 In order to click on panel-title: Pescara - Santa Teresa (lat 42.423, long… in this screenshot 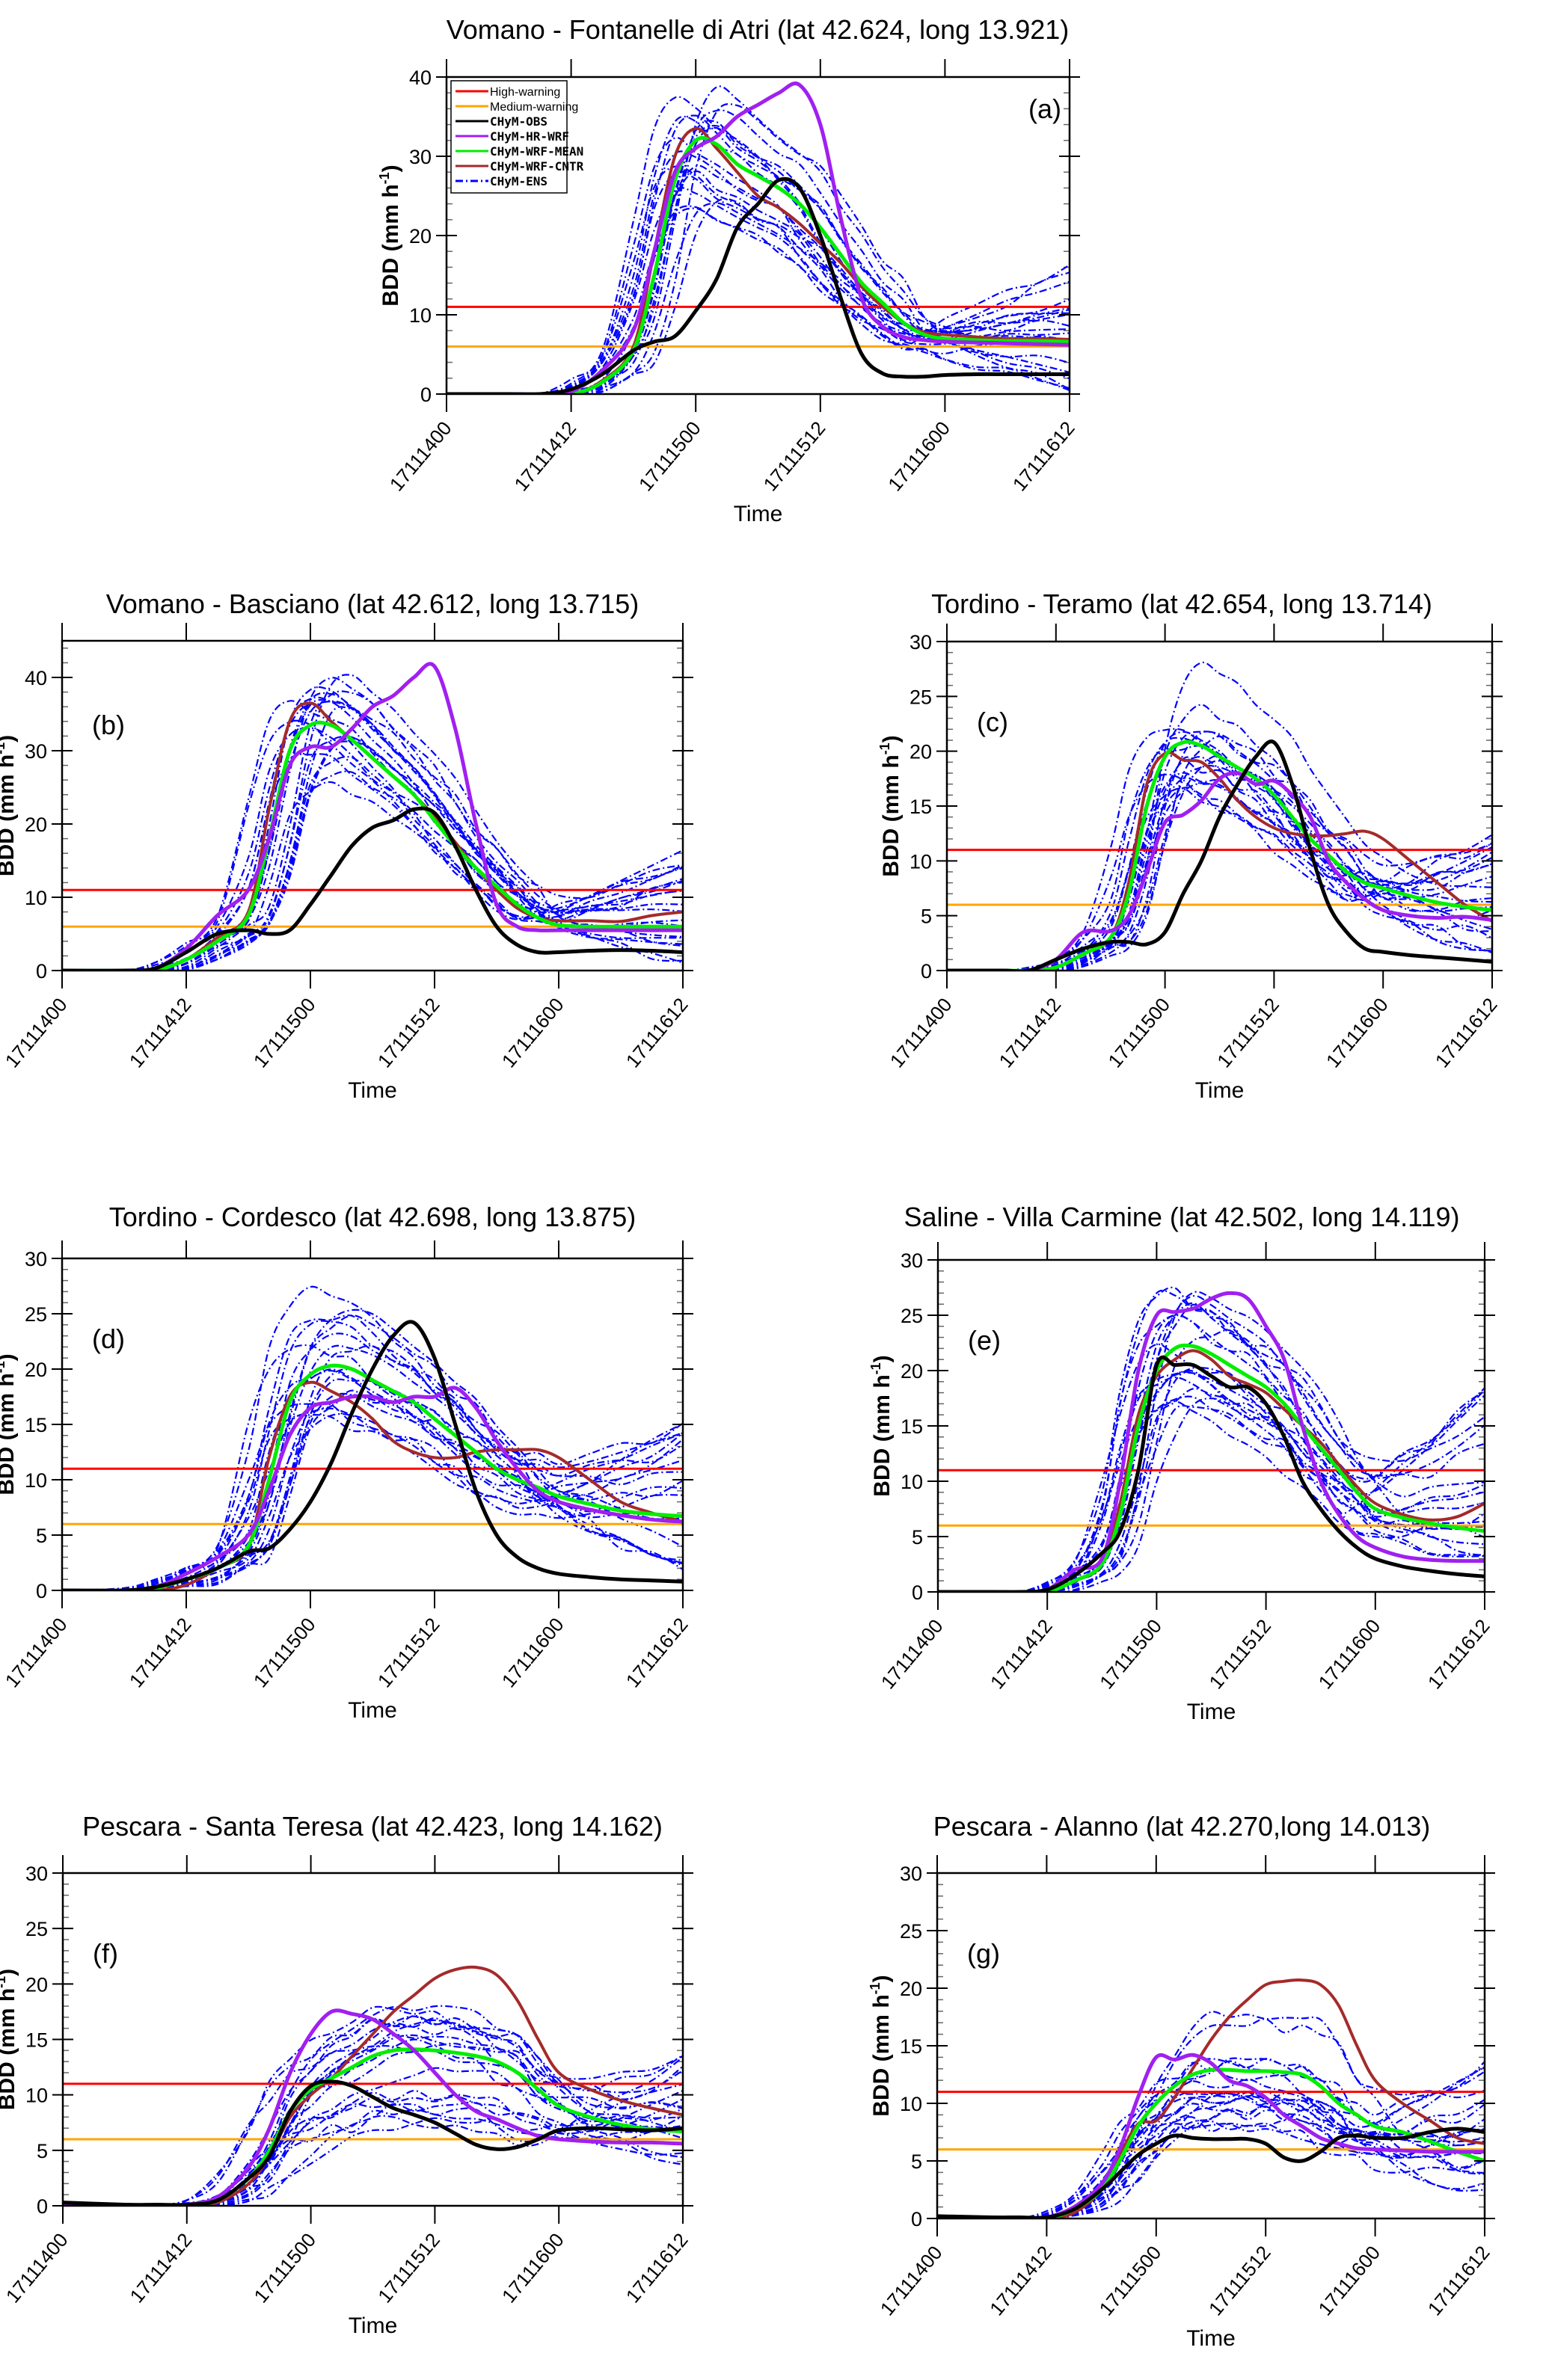, I will do `click(372, 1826)`.